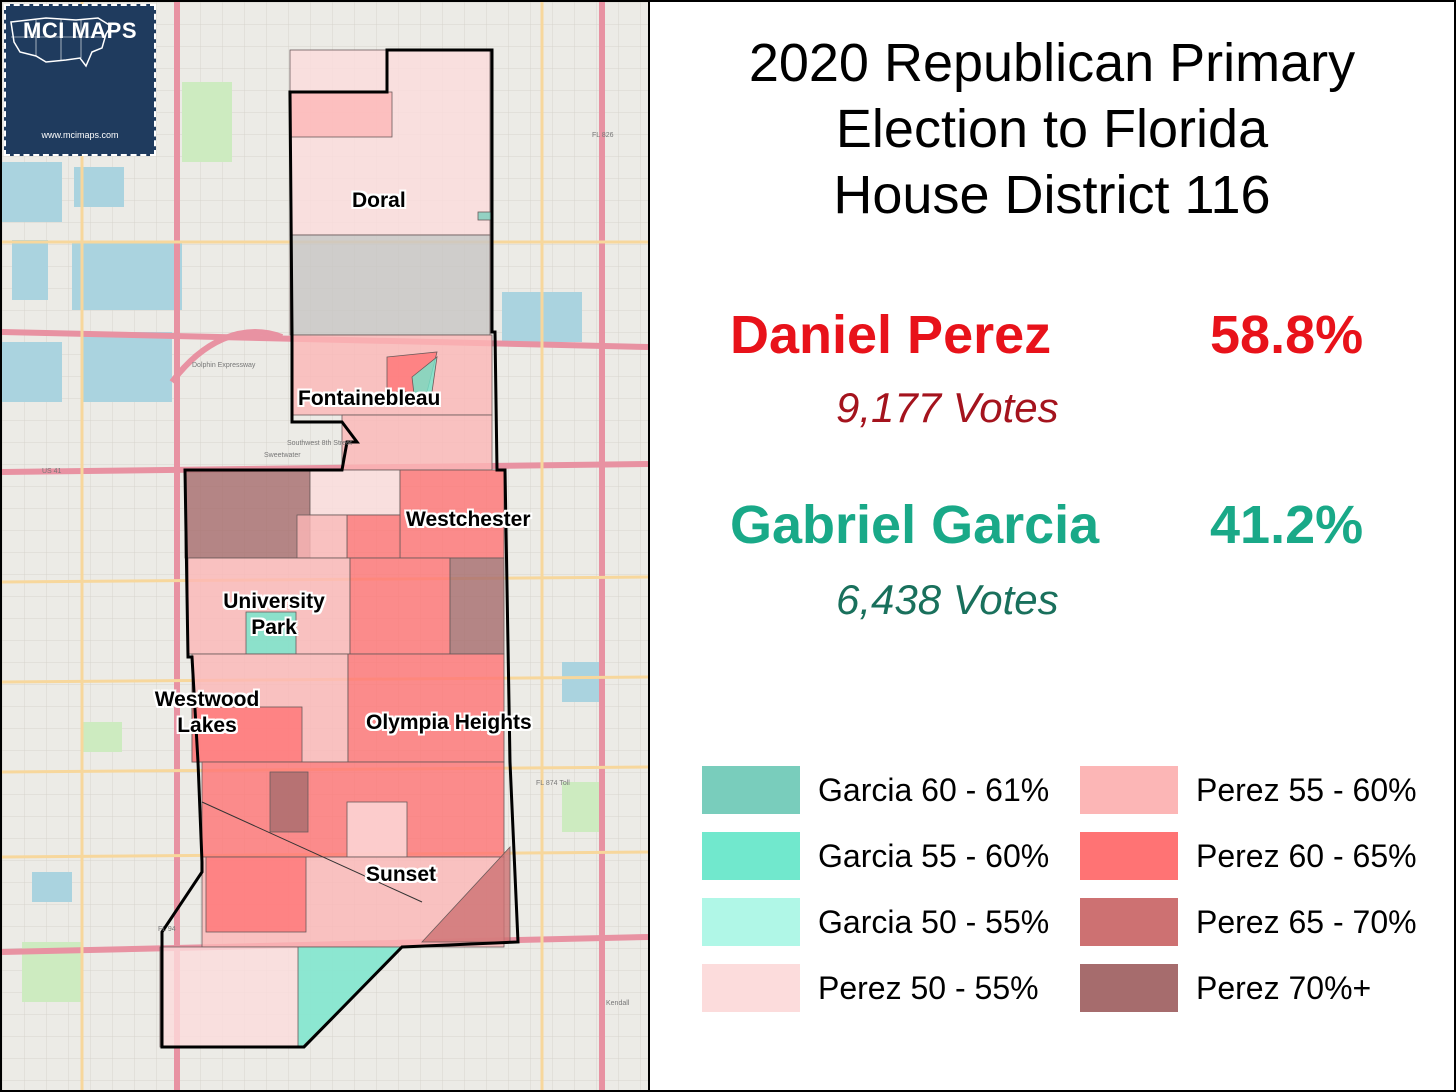 The height and width of the screenshot is (1092, 1456). What do you see at coordinates (80, 80) in the screenshot?
I see `mci-maps-logo: MCI MAPS www.mcimaps.com` at bounding box center [80, 80].